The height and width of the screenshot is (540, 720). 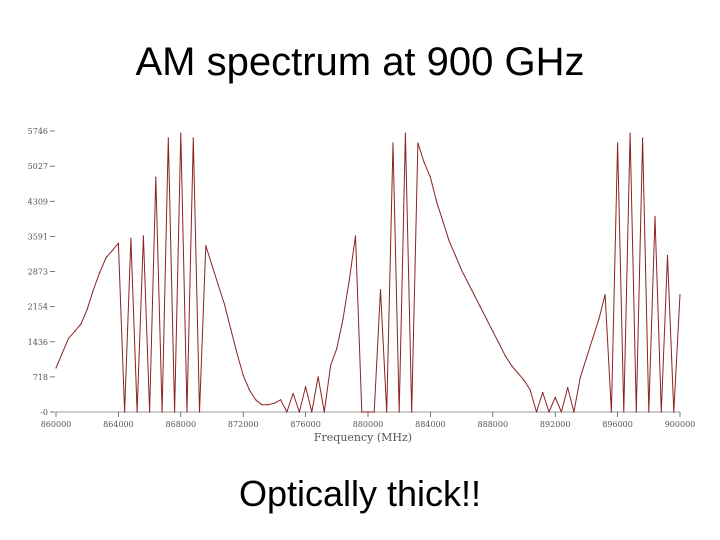 I want to click on y-tick-label: 5027, so click(x=38, y=166).